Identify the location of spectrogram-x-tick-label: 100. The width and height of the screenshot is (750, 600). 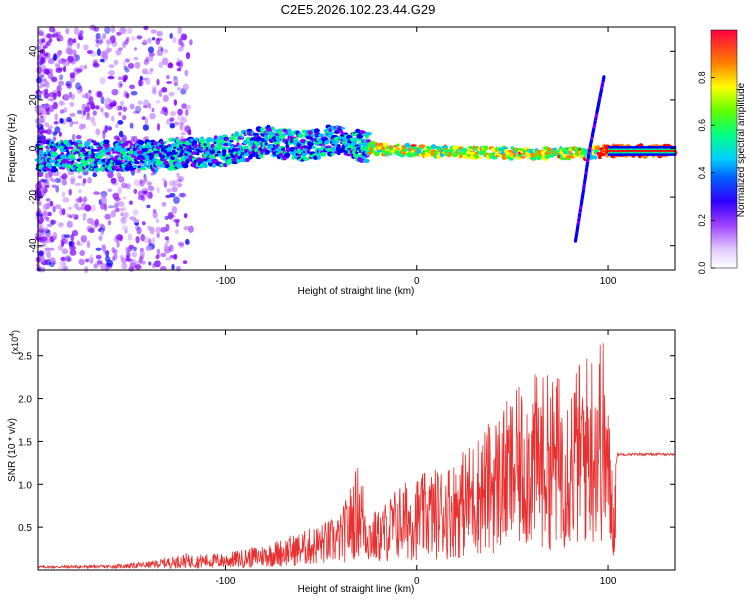
(608, 281).